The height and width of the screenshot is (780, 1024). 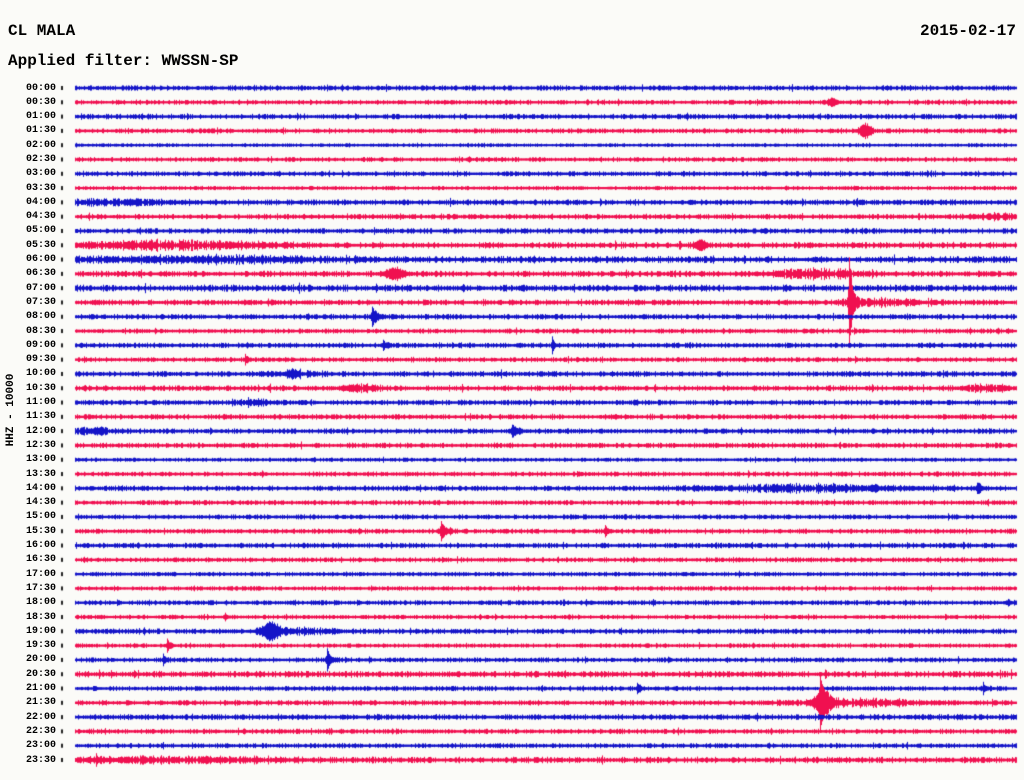 I want to click on time-label: 06:00, so click(x=40, y=260).